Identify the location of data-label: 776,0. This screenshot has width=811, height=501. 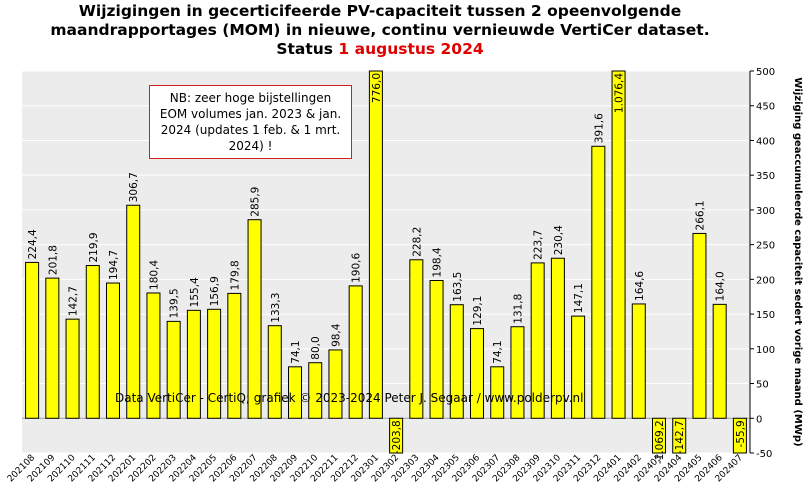
(377, 88).